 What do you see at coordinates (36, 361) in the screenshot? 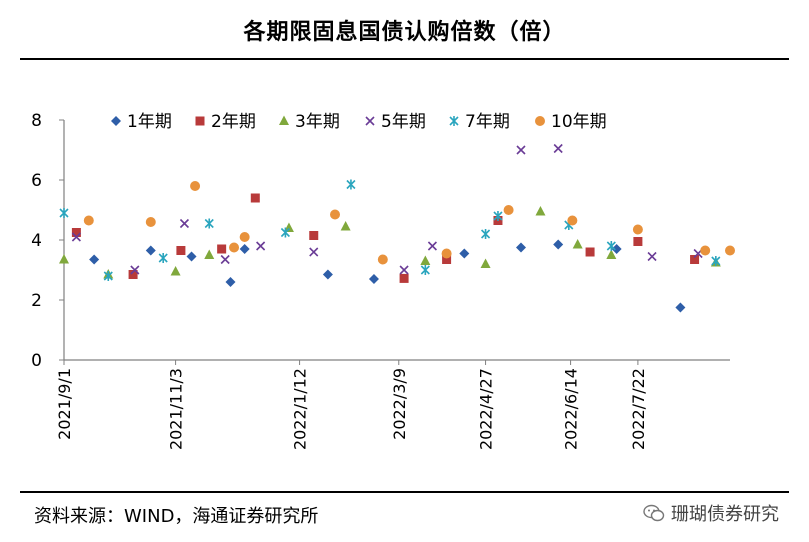
I see `y-tick-label: 0` at bounding box center [36, 361].